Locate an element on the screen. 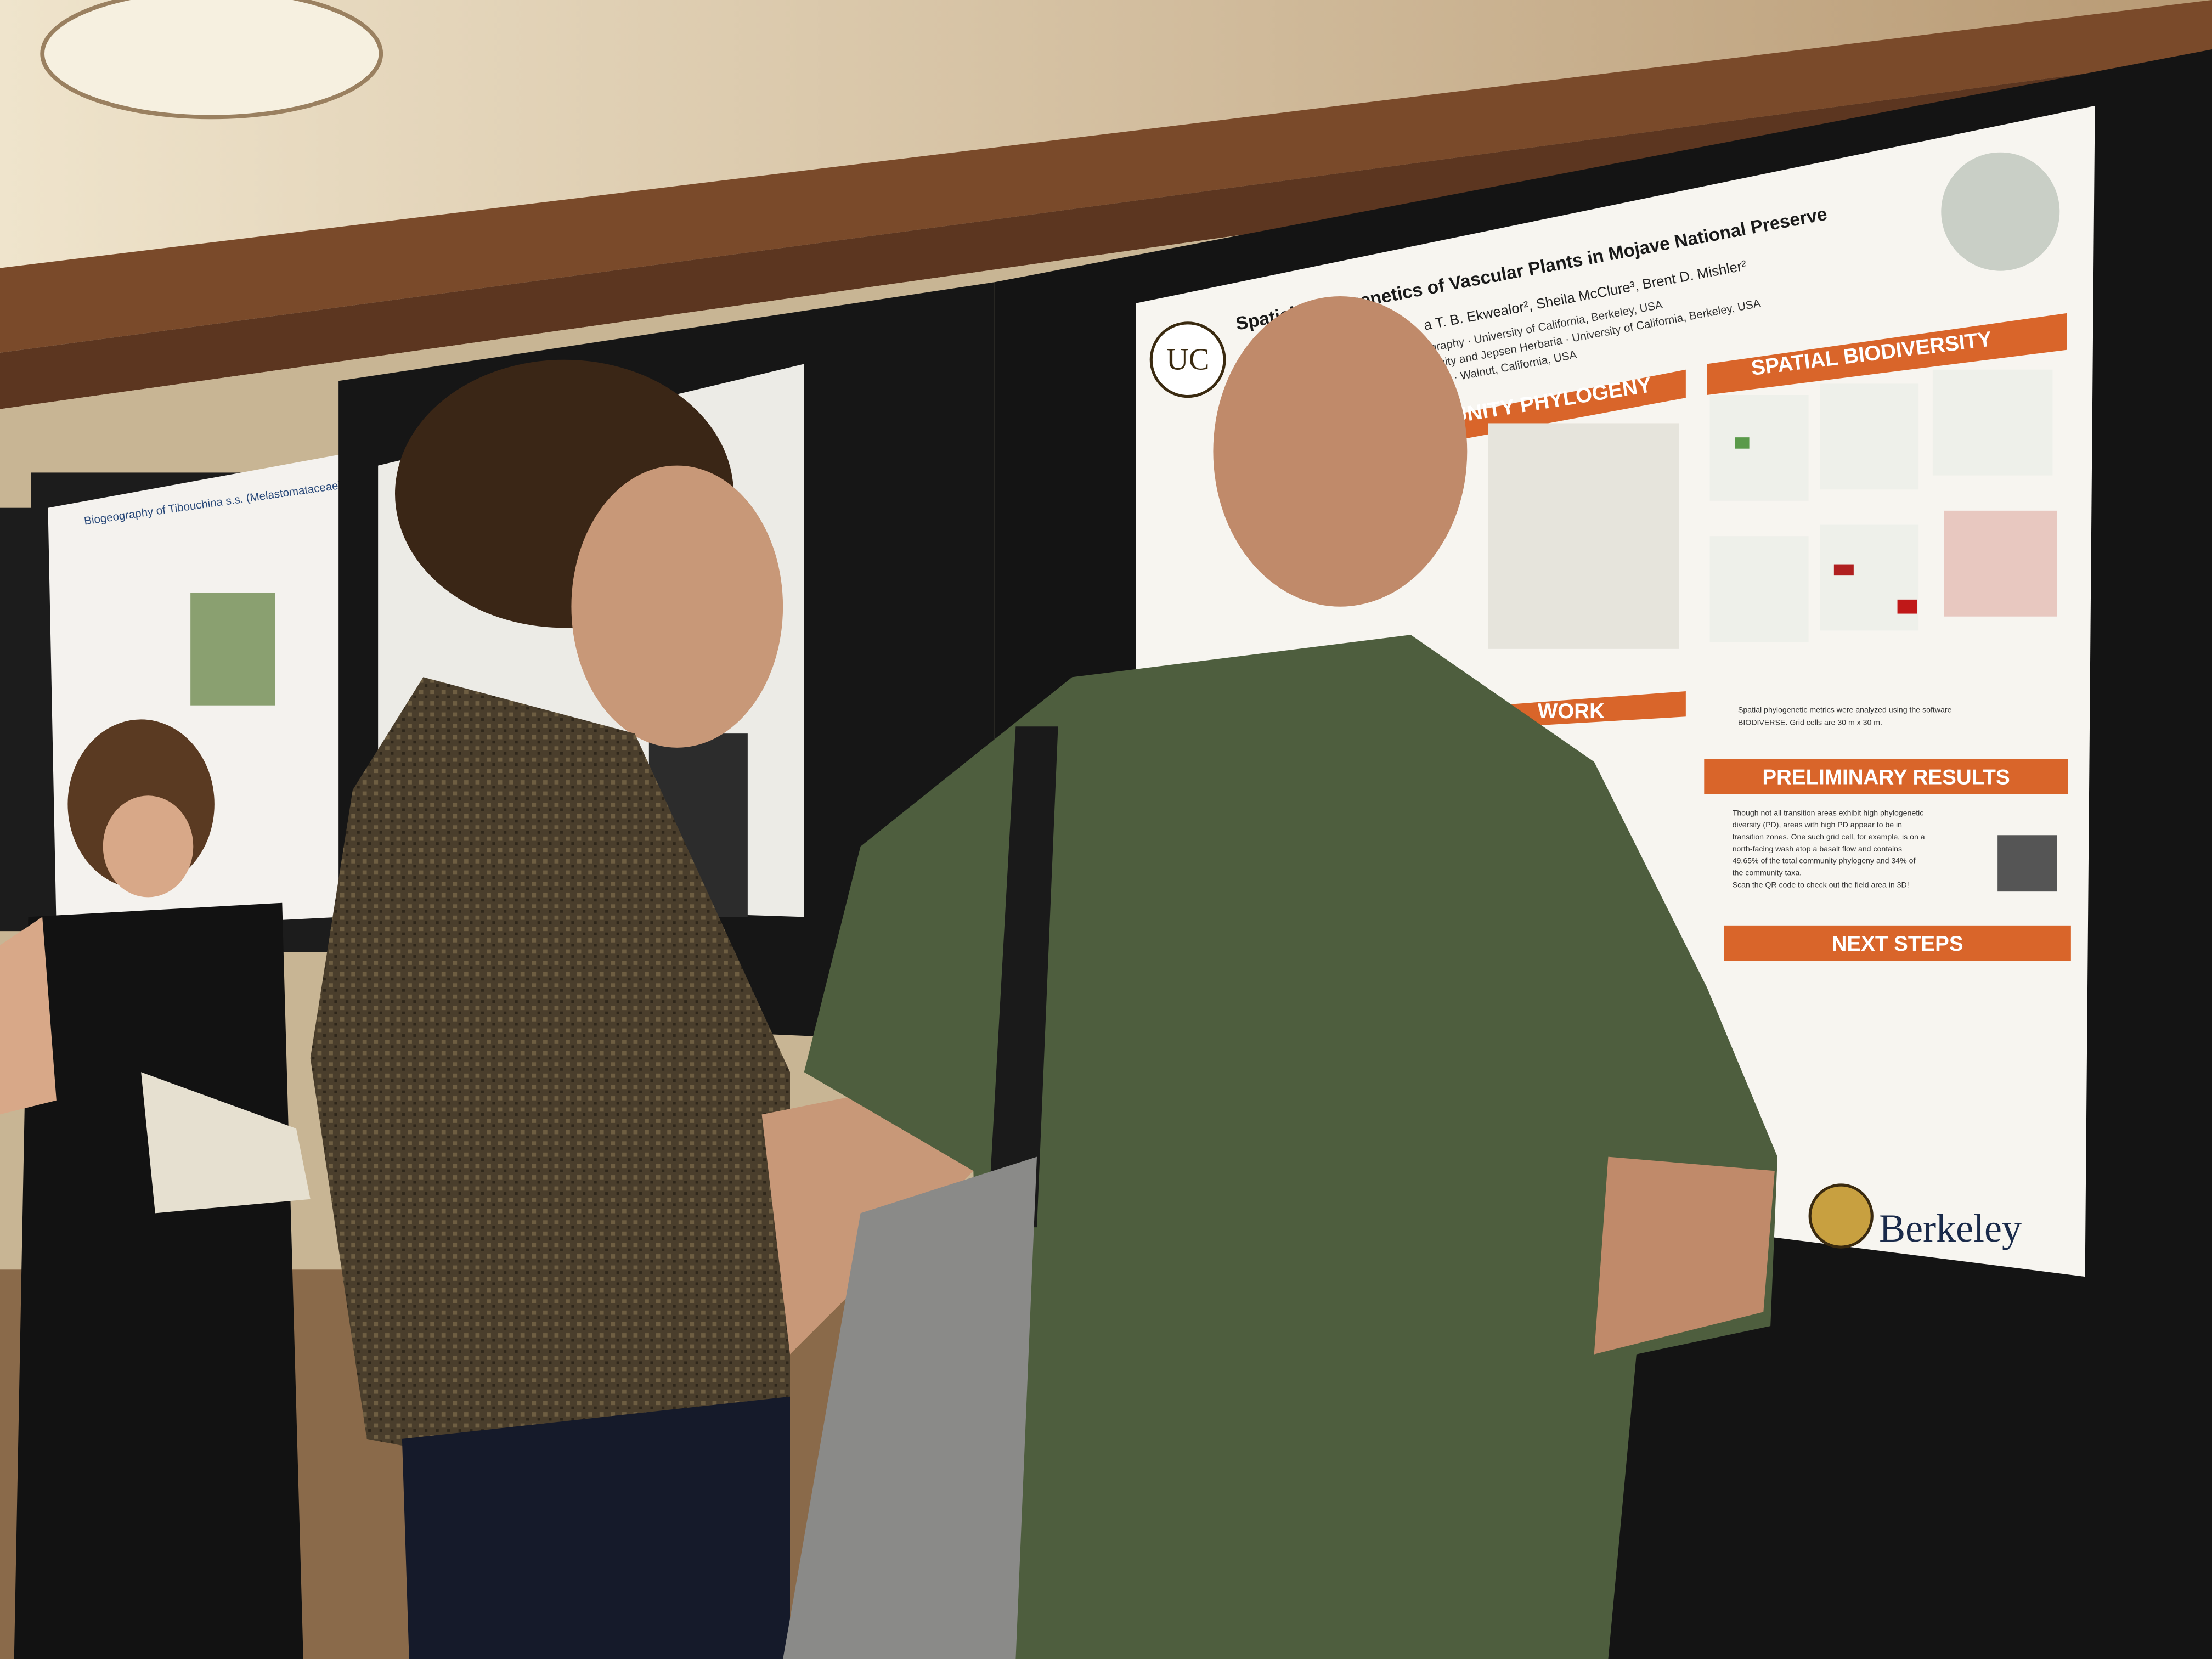  lab-logo is located at coordinates (2001, 211).